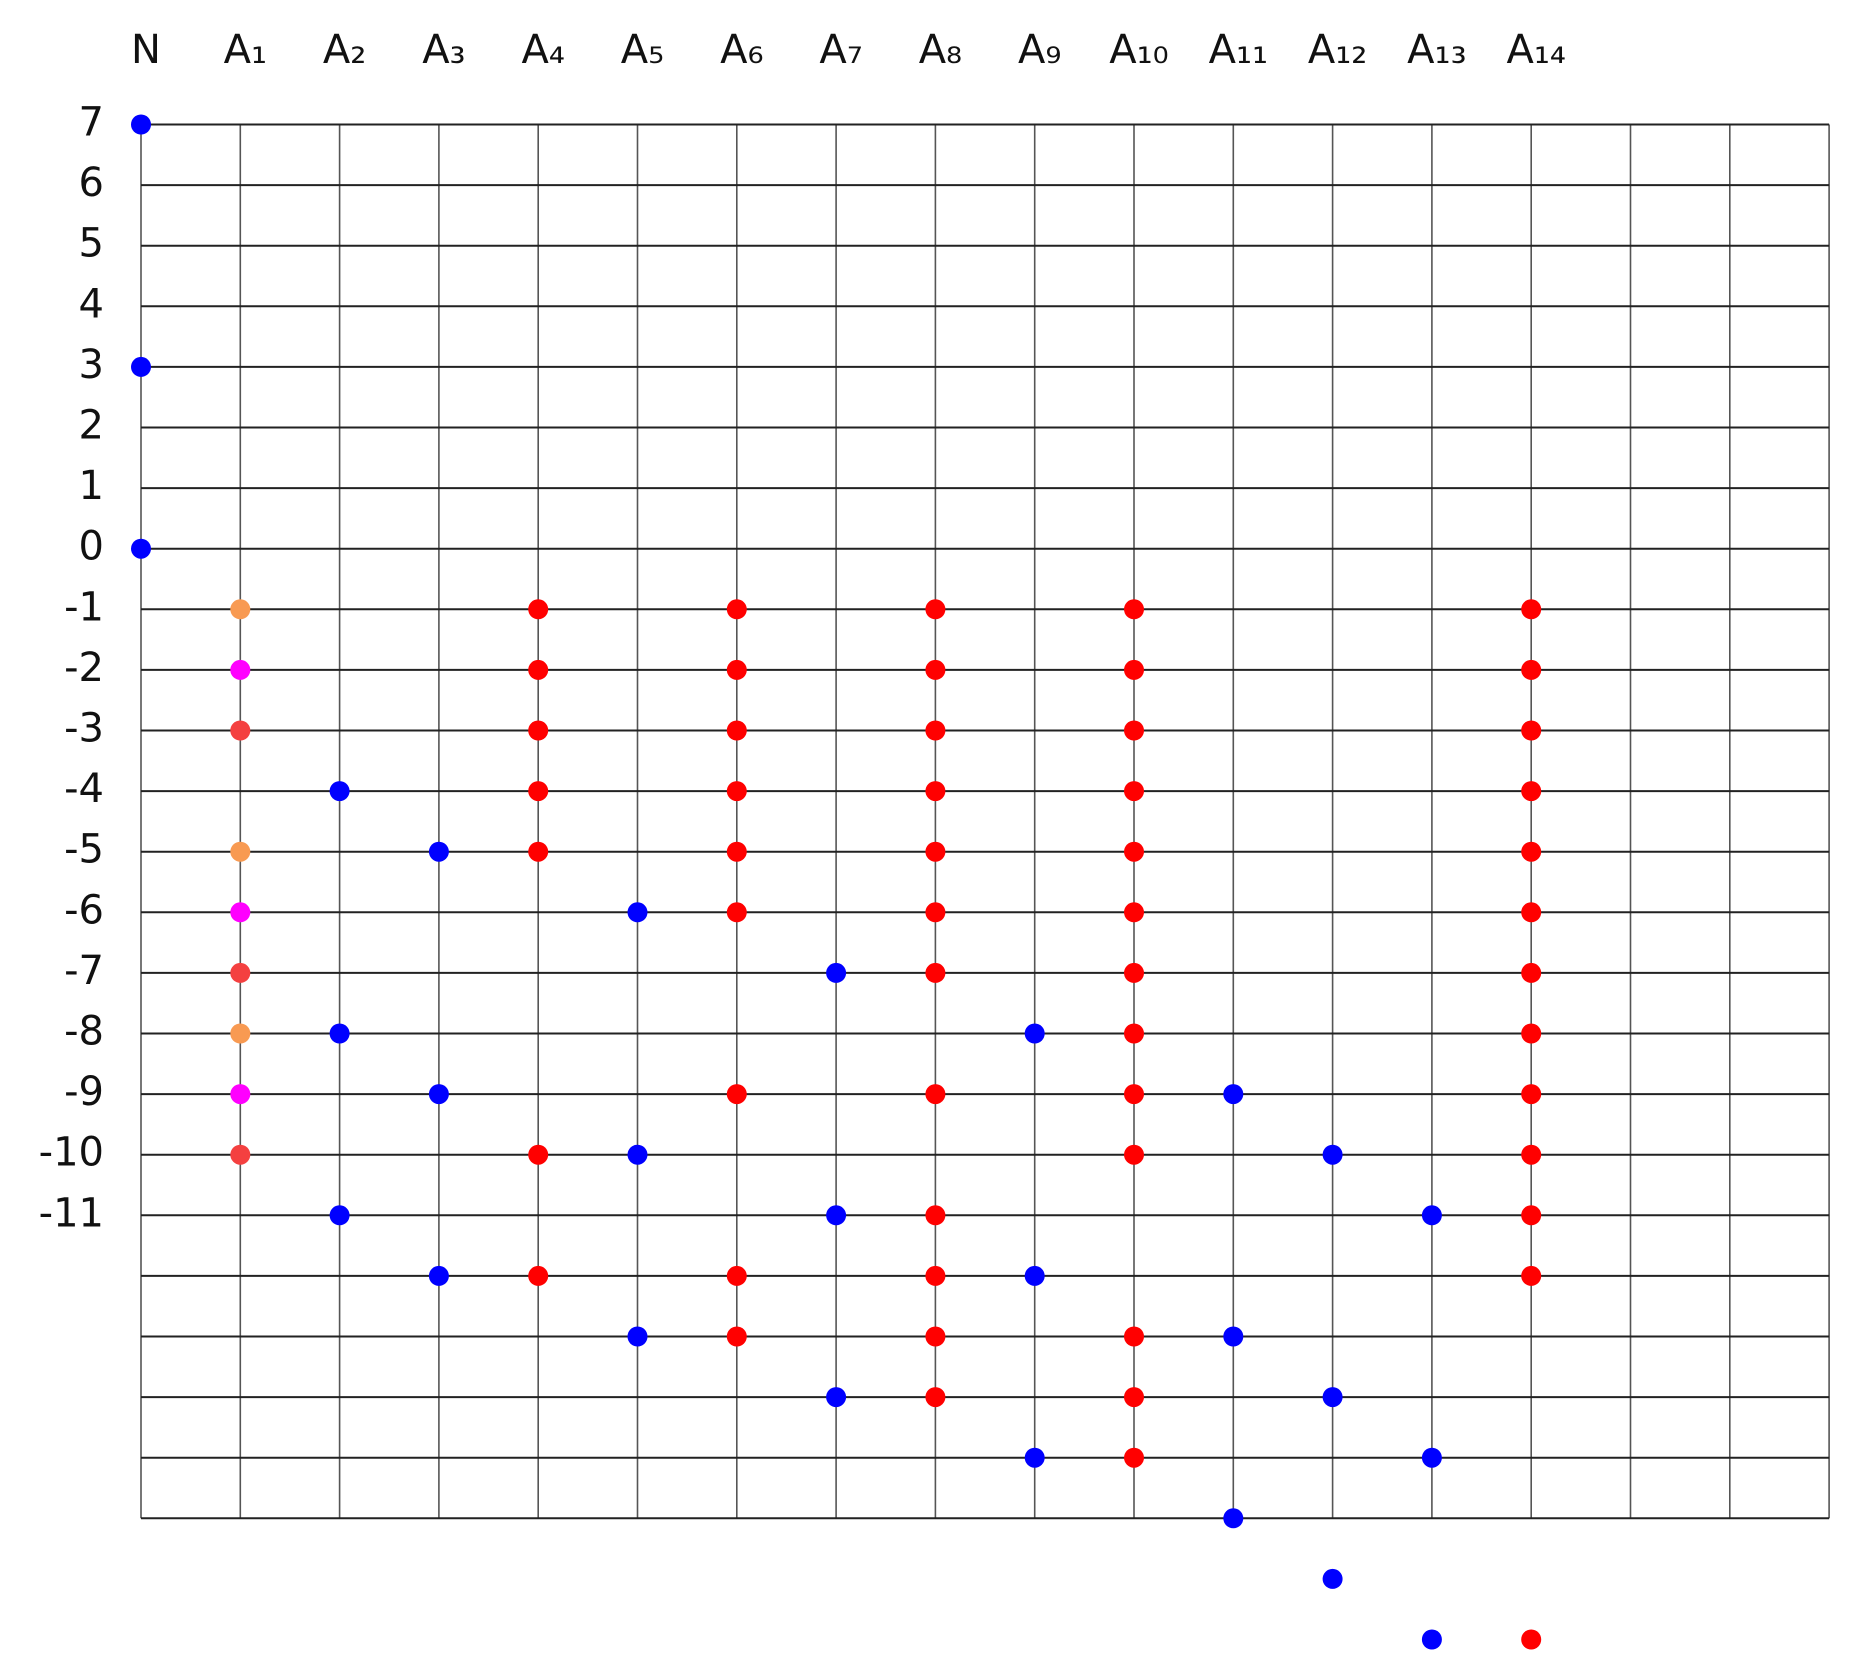 The image size is (1850, 1679). I want to click on y-tick-label: -1, so click(84, 607).